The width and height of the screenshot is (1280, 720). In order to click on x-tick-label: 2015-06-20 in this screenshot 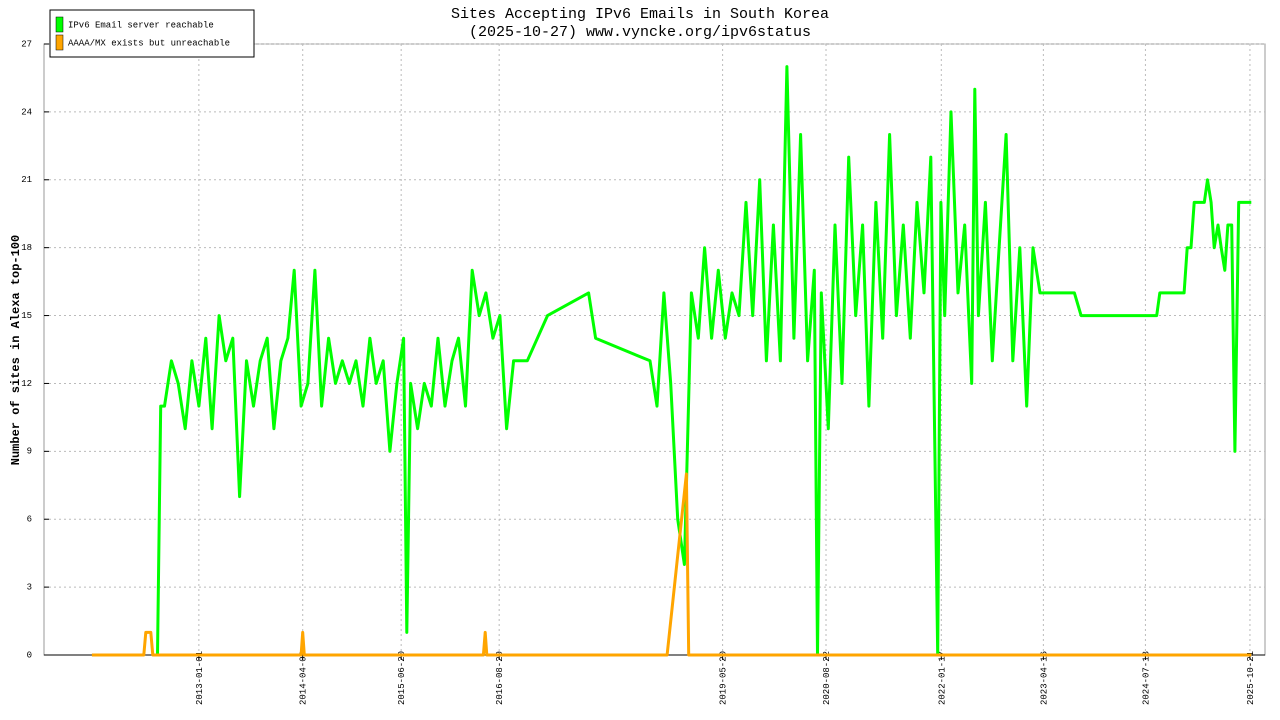, I will do `click(402, 678)`.